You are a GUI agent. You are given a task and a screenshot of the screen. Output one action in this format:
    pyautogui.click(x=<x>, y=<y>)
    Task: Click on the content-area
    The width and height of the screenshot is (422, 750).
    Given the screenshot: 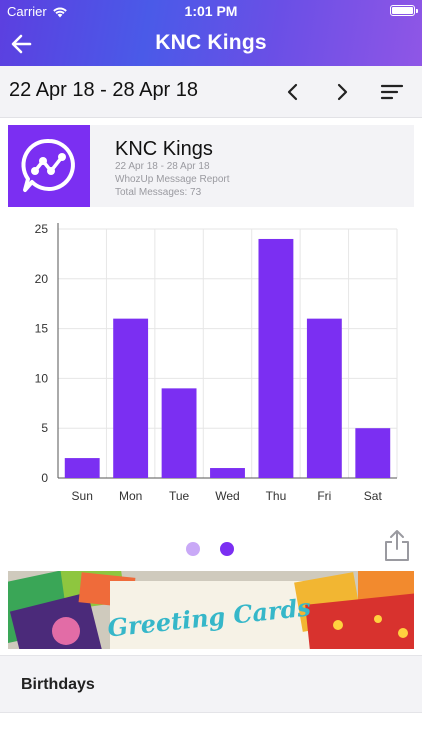 What is the action you would take?
    pyautogui.click(x=211, y=731)
    